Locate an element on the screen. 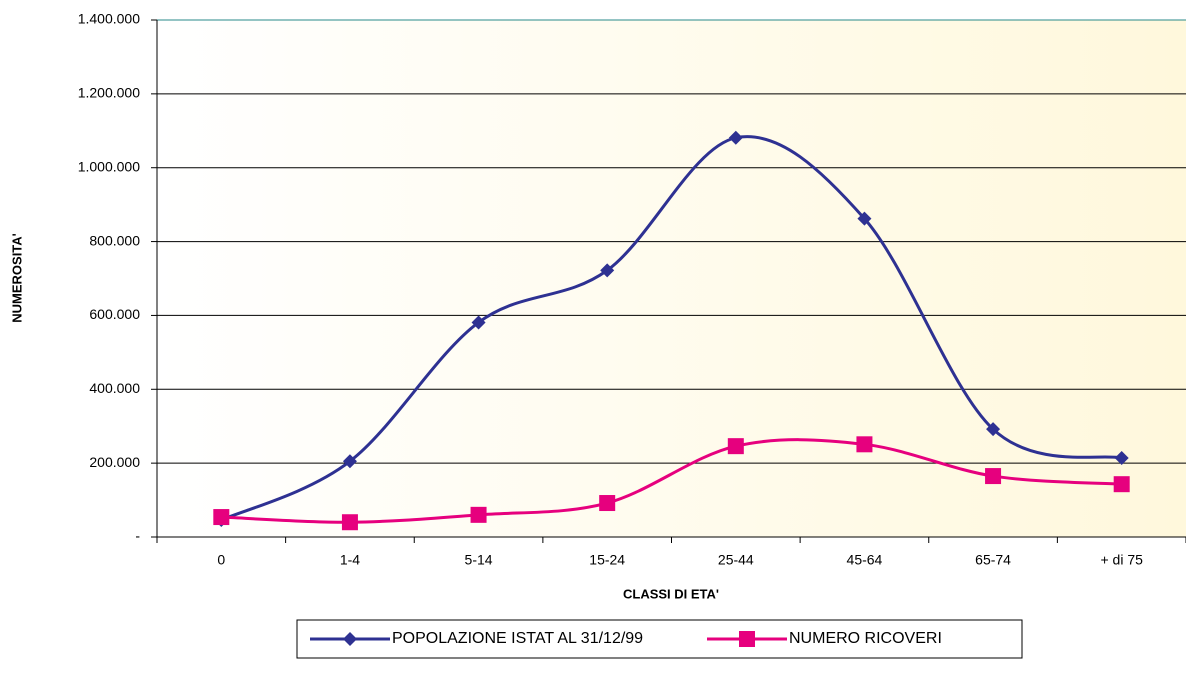 The height and width of the screenshot is (677, 1186). y-tick-label: 1.200.000 is located at coordinates (109, 93).